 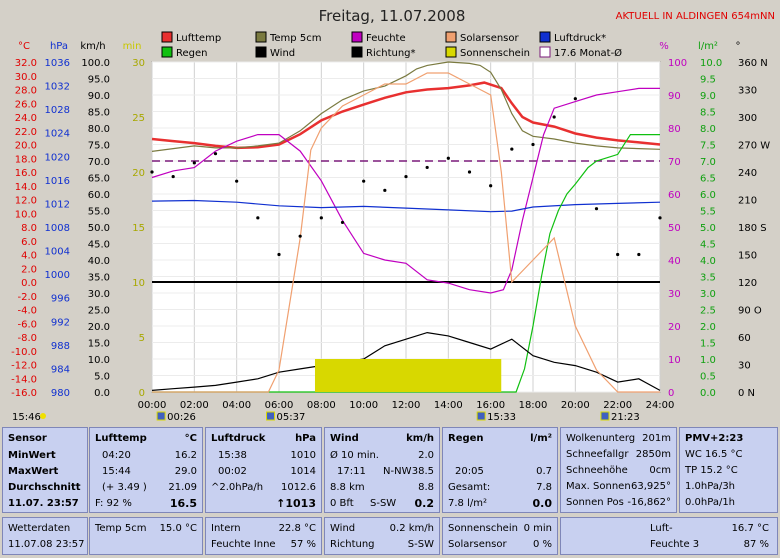 What do you see at coordinates (580, 38) in the screenshot?
I see `legend-label: Luftdruck*` at bounding box center [580, 38].